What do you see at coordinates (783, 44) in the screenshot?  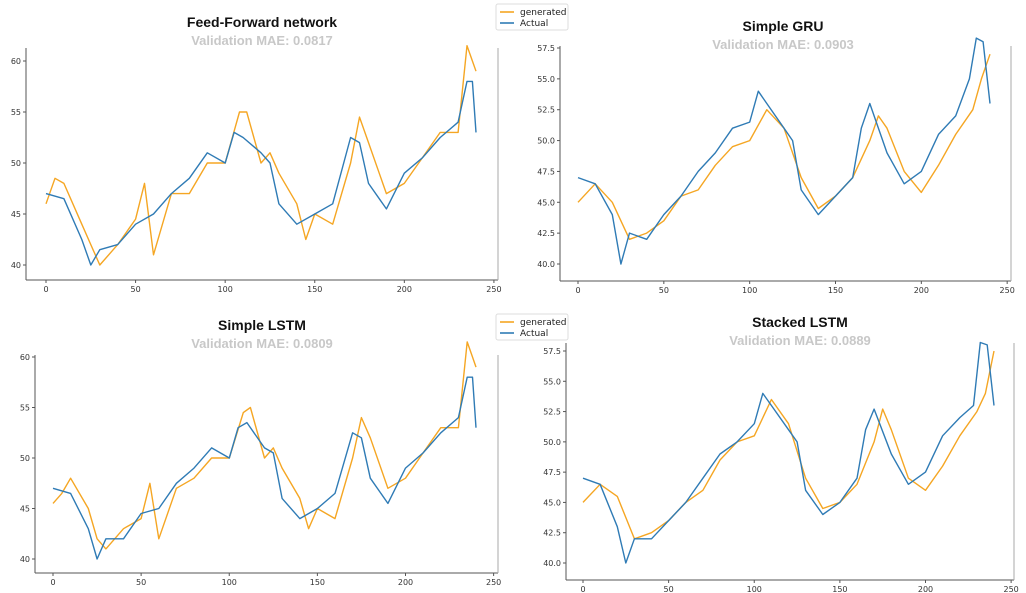 I see `chart-subtitle: Validation MAE: 0.0903` at bounding box center [783, 44].